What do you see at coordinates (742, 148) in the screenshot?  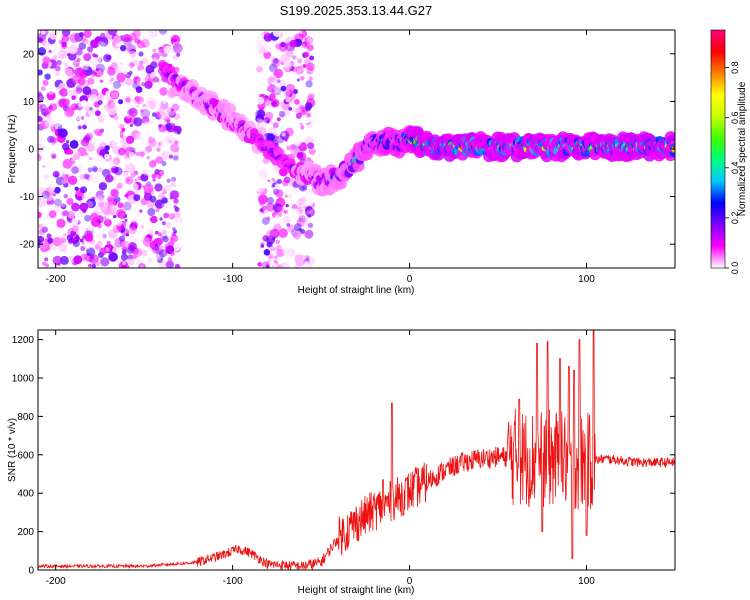 I see `colorbar-label: Normalized spectral amplitude` at bounding box center [742, 148].